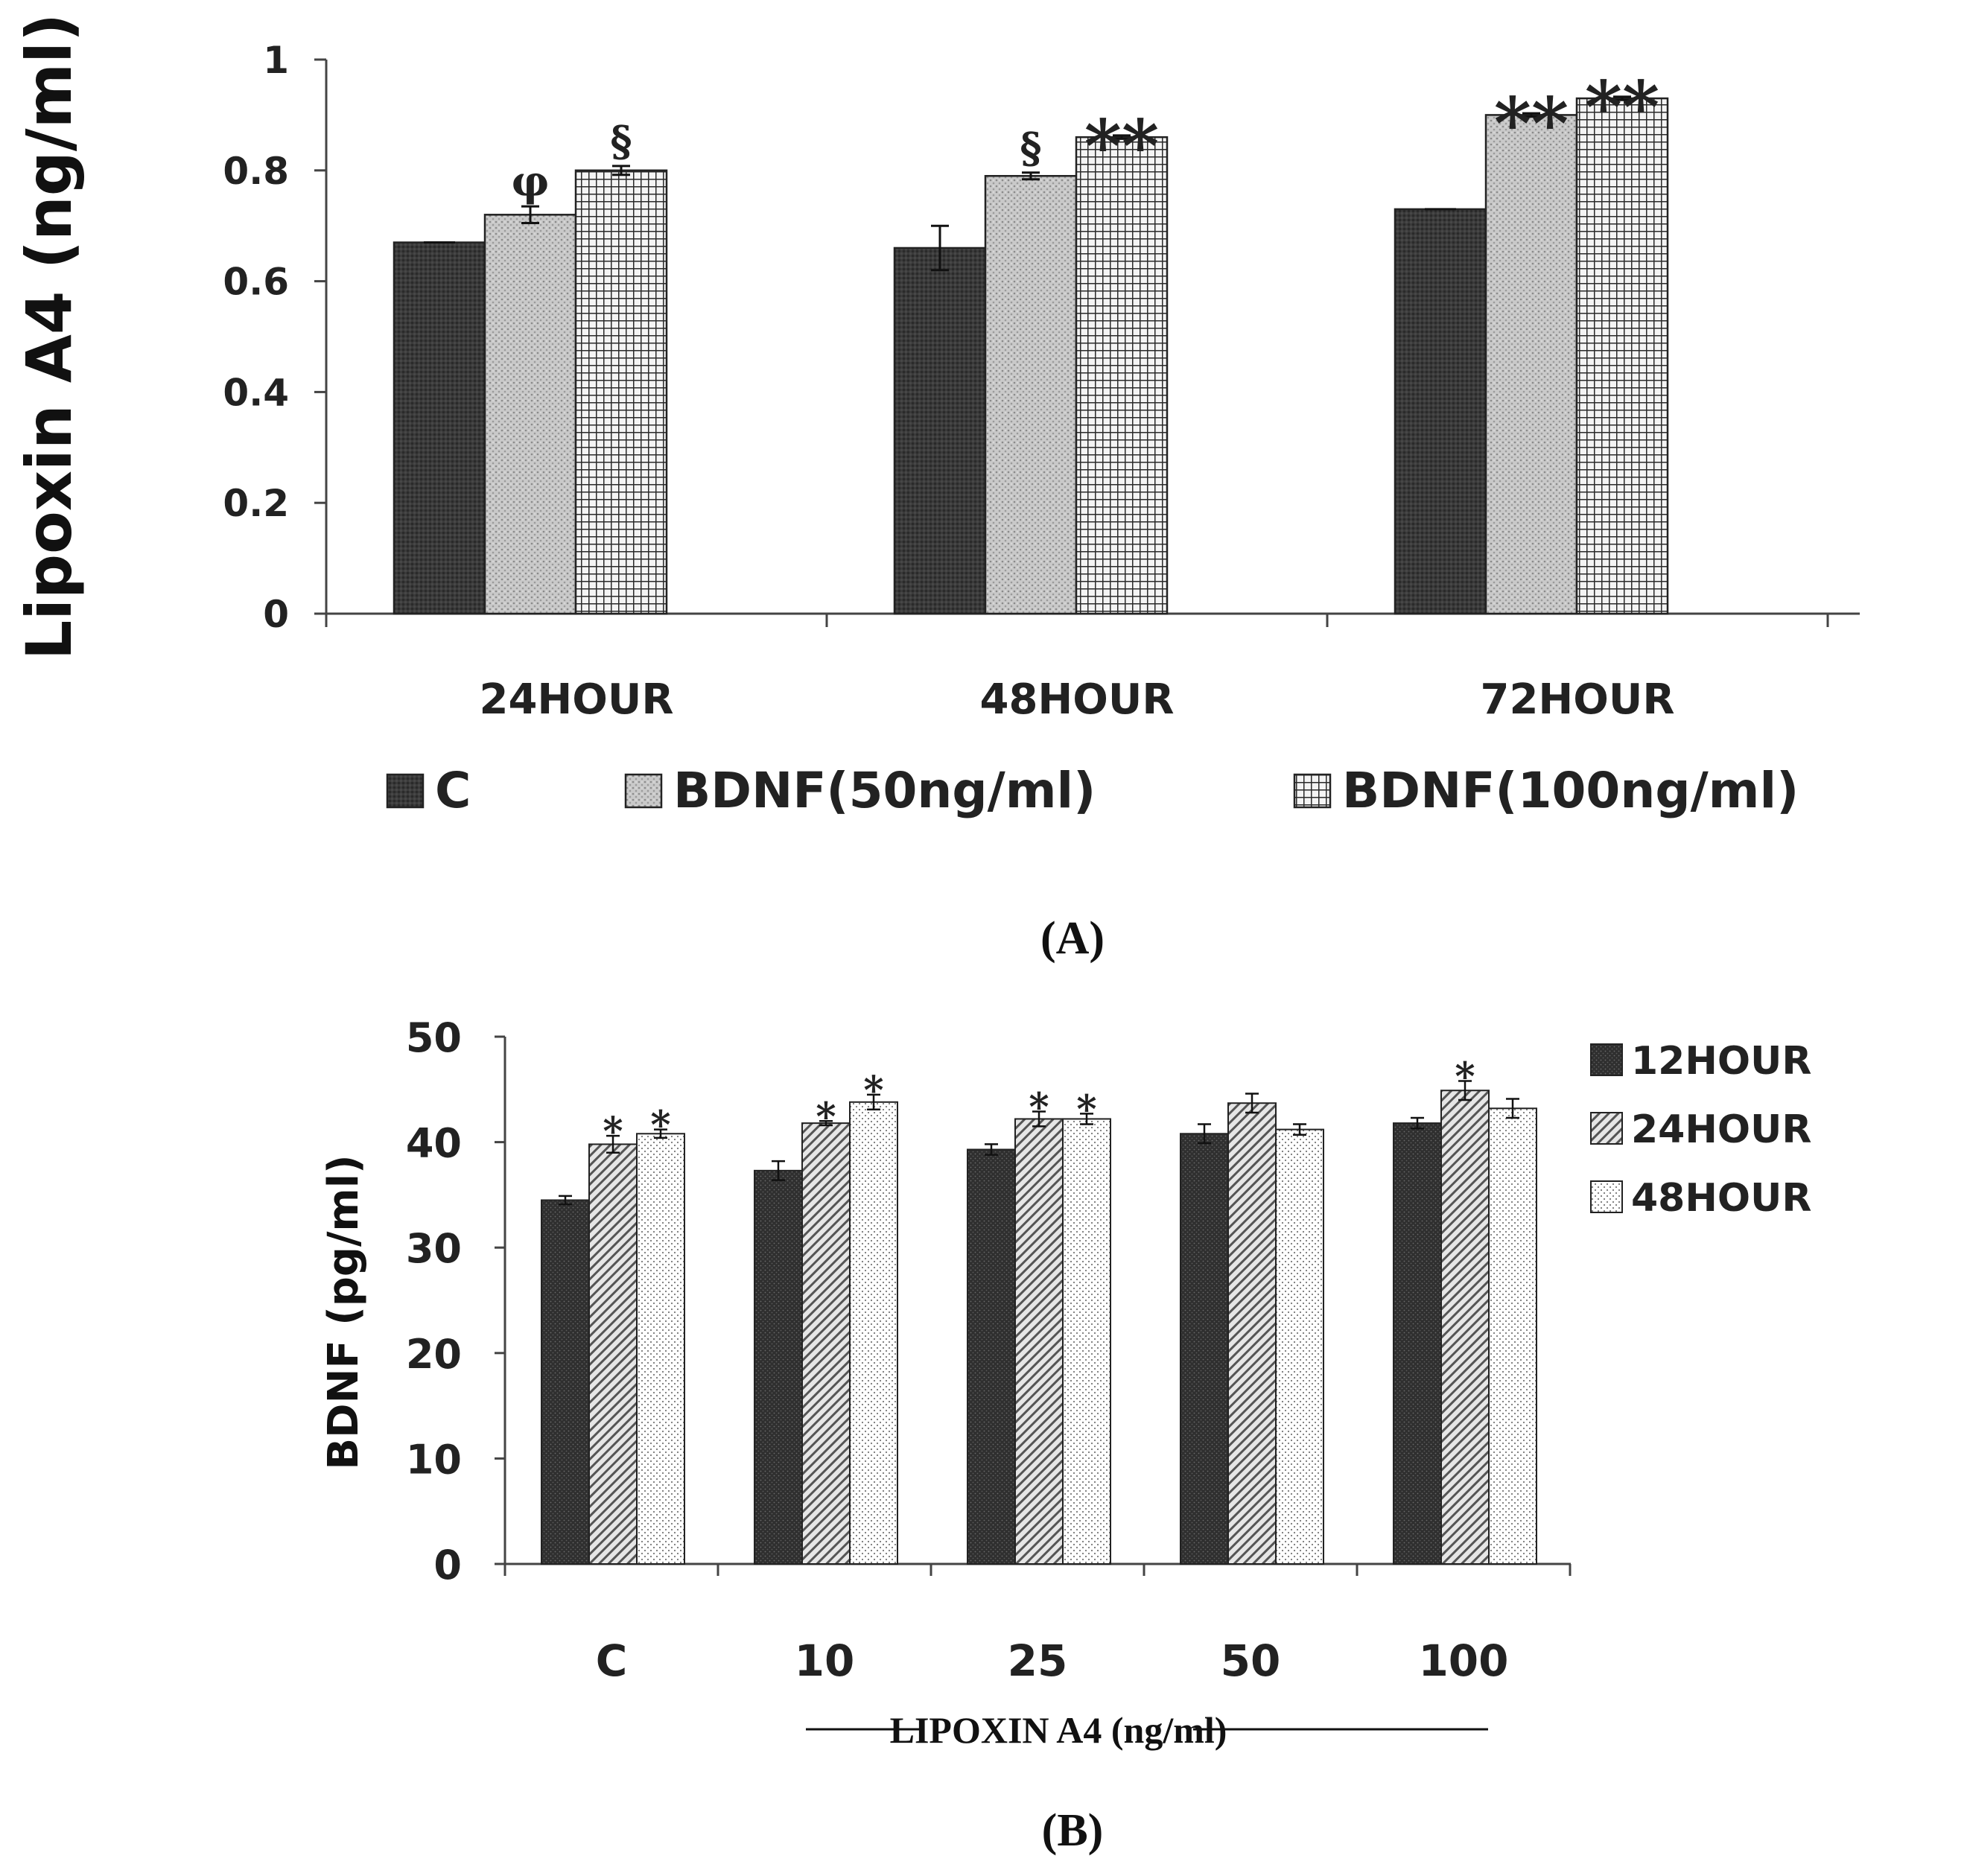 This screenshot has height=1876, width=1967. What do you see at coordinates (256, 171) in the screenshot?
I see `y-tick-label: 0.8` at bounding box center [256, 171].